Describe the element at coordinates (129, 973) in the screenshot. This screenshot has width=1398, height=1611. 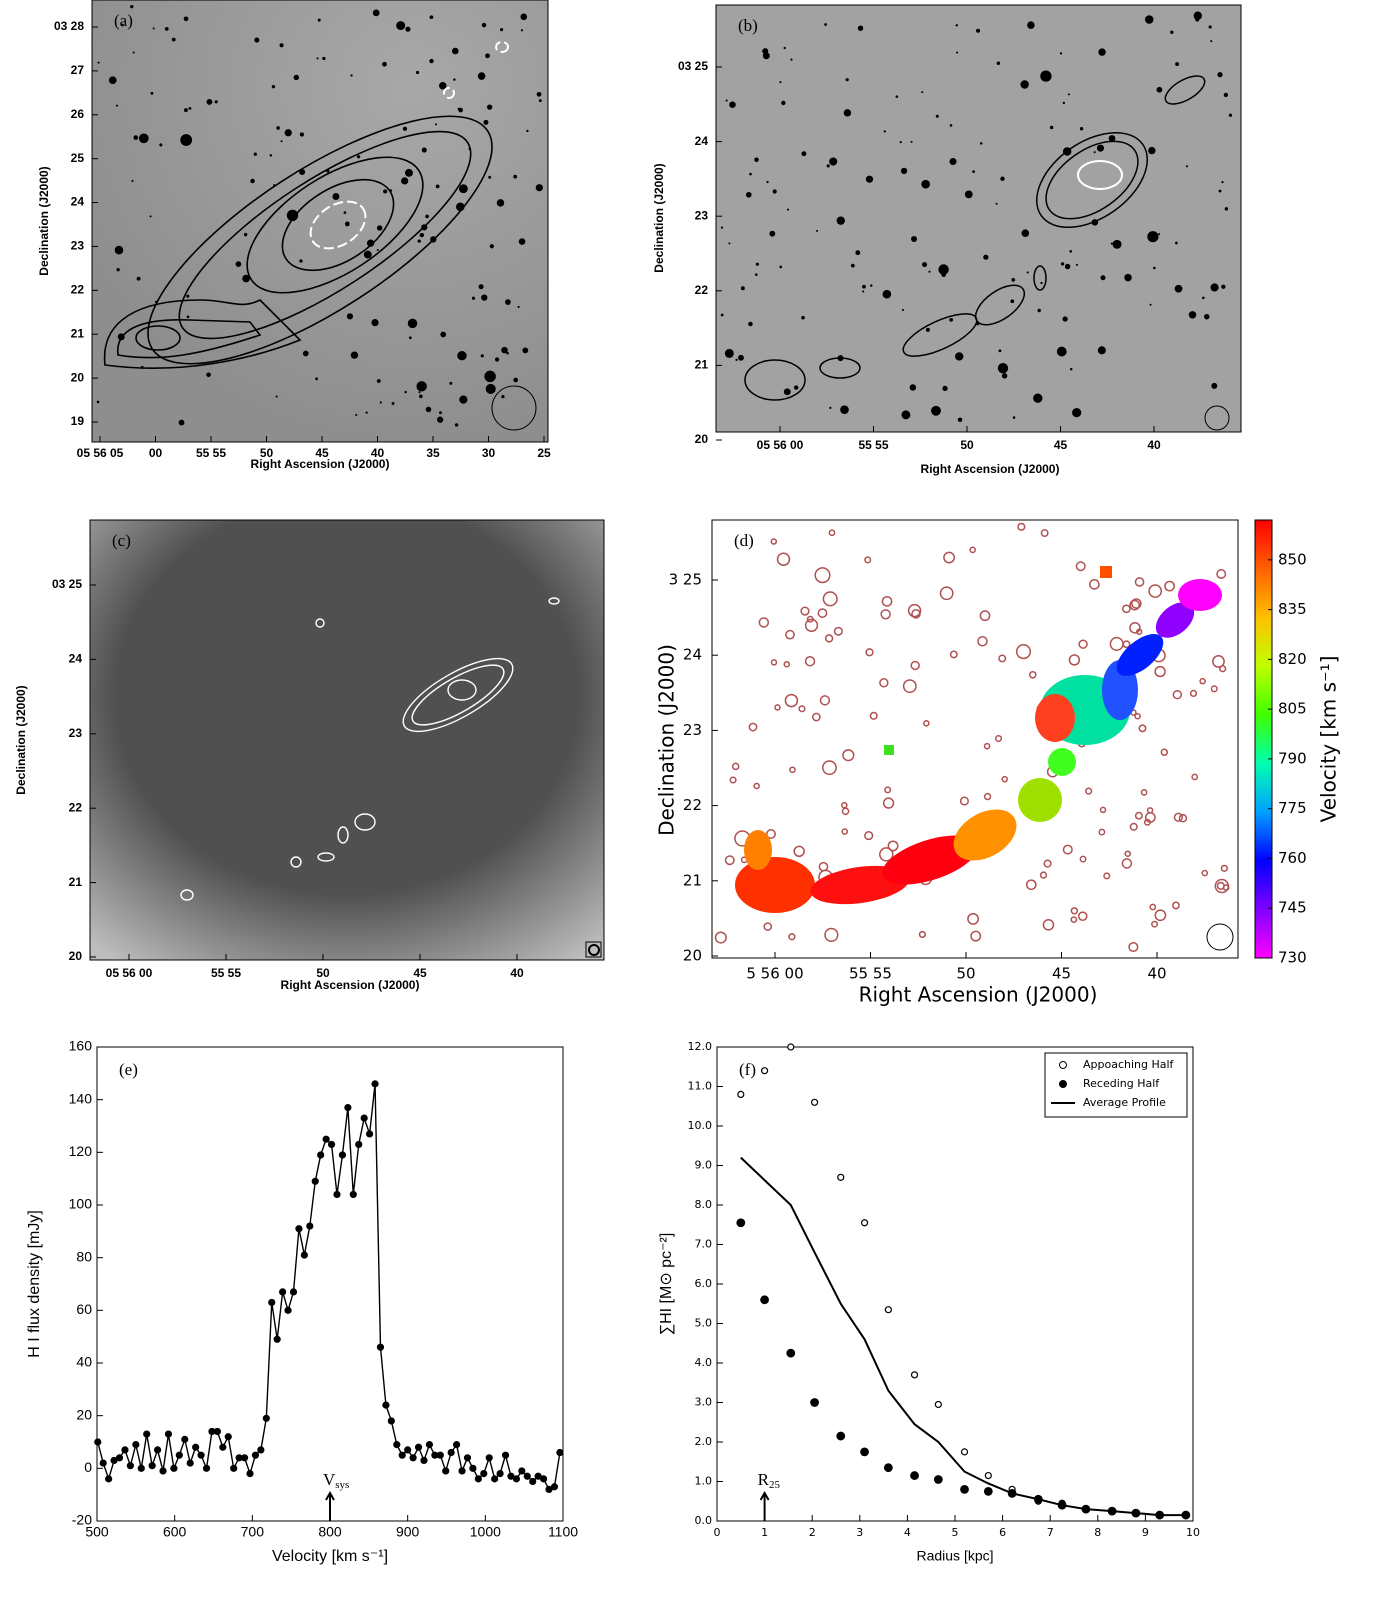
I see `x-tick-label: 05 56 00` at that location.